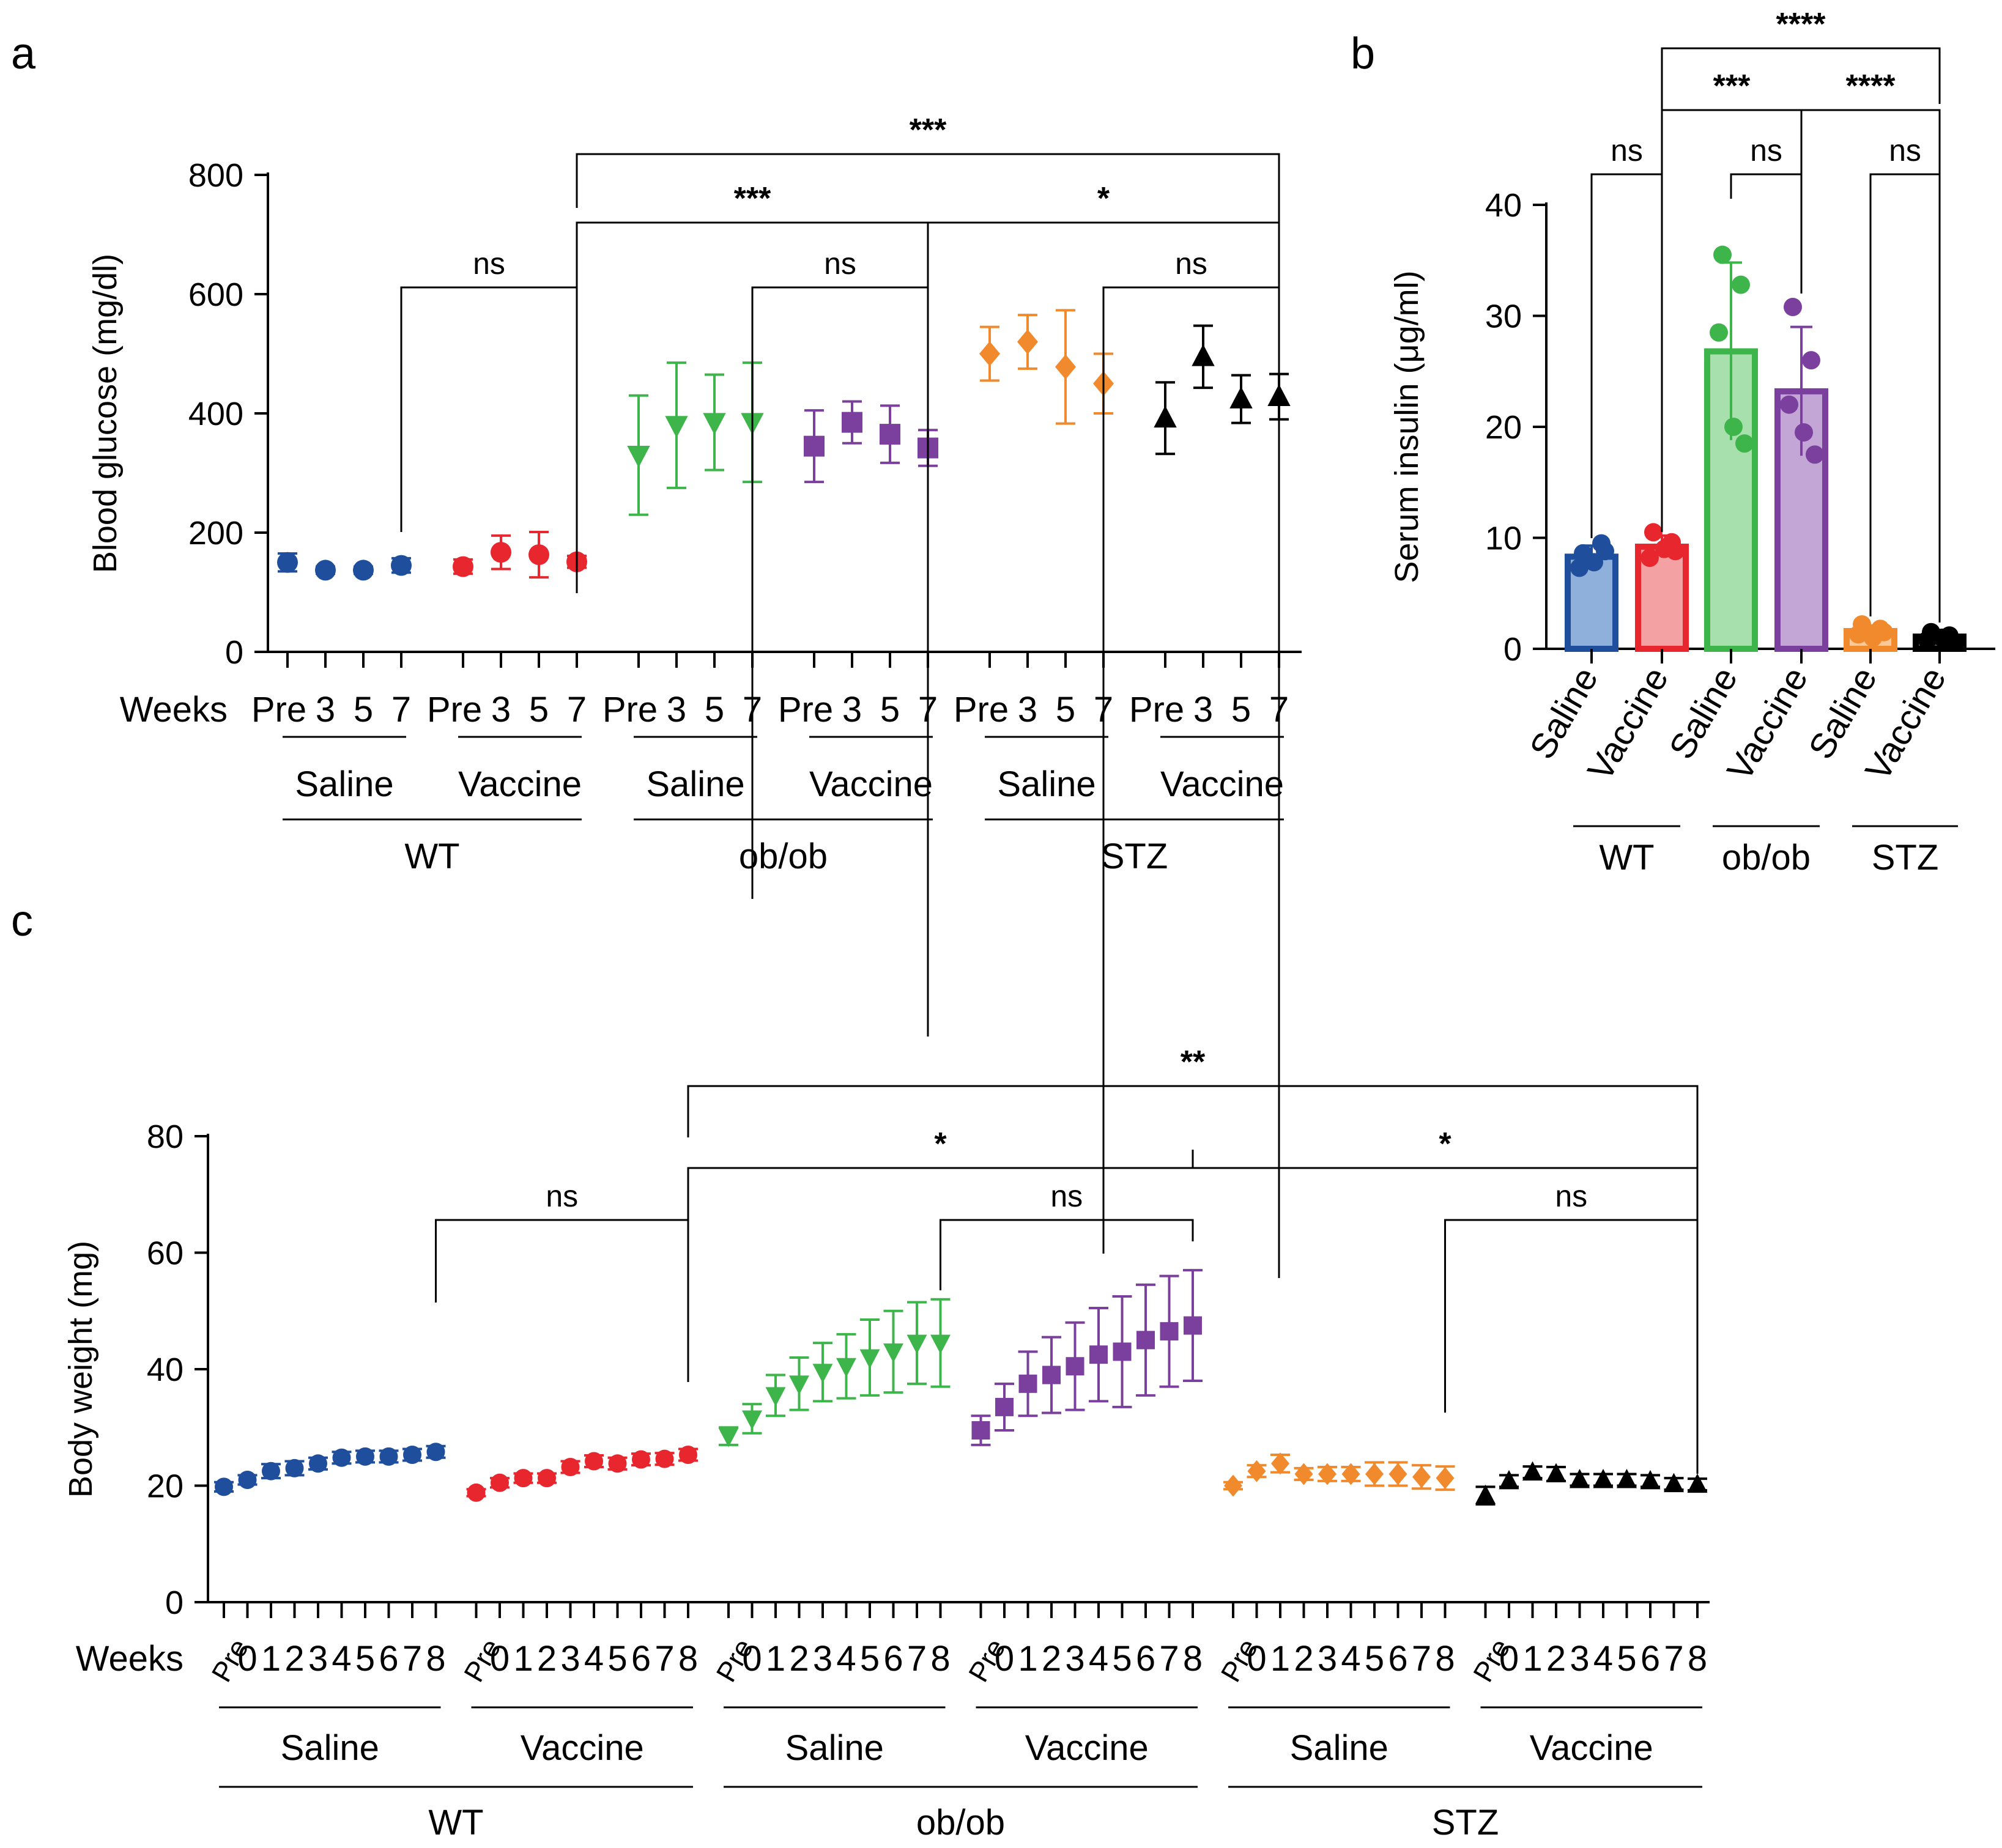  Describe the element at coordinates (940, 1144) in the screenshot. I see `comparison-bracket-label: *` at that location.